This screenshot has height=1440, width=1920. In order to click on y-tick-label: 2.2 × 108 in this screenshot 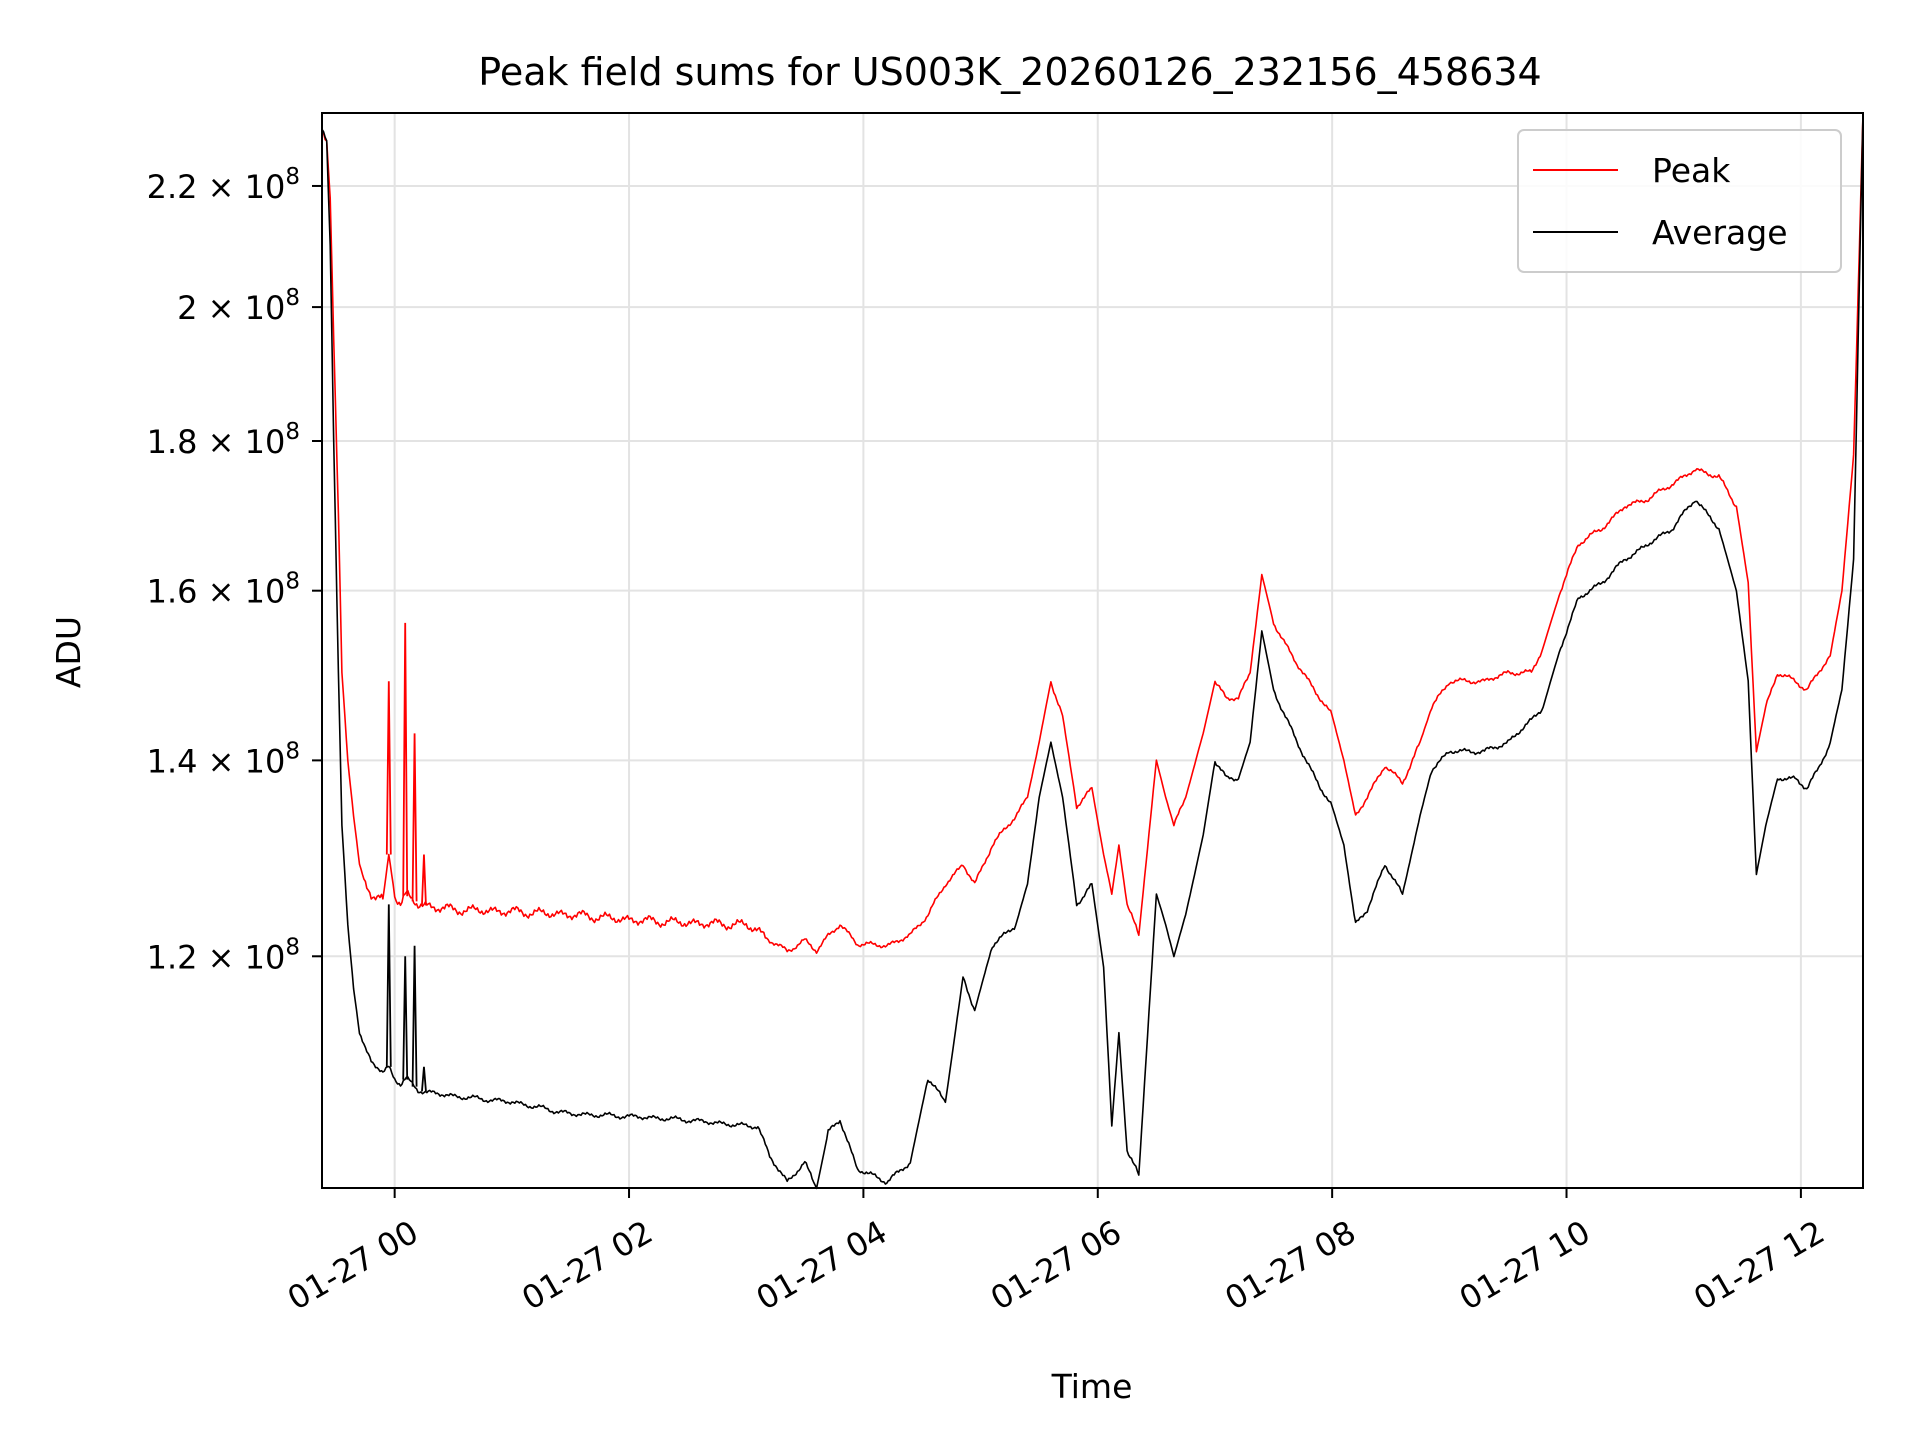, I will do `click(223, 185)`.